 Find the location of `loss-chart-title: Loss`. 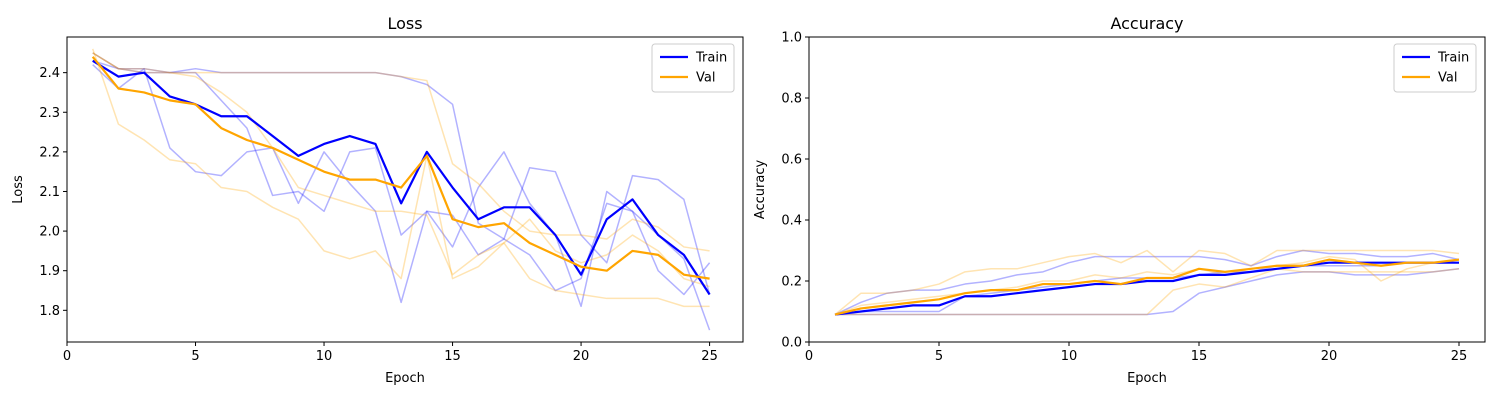

loss-chart-title: Loss is located at coordinates (404, 23).